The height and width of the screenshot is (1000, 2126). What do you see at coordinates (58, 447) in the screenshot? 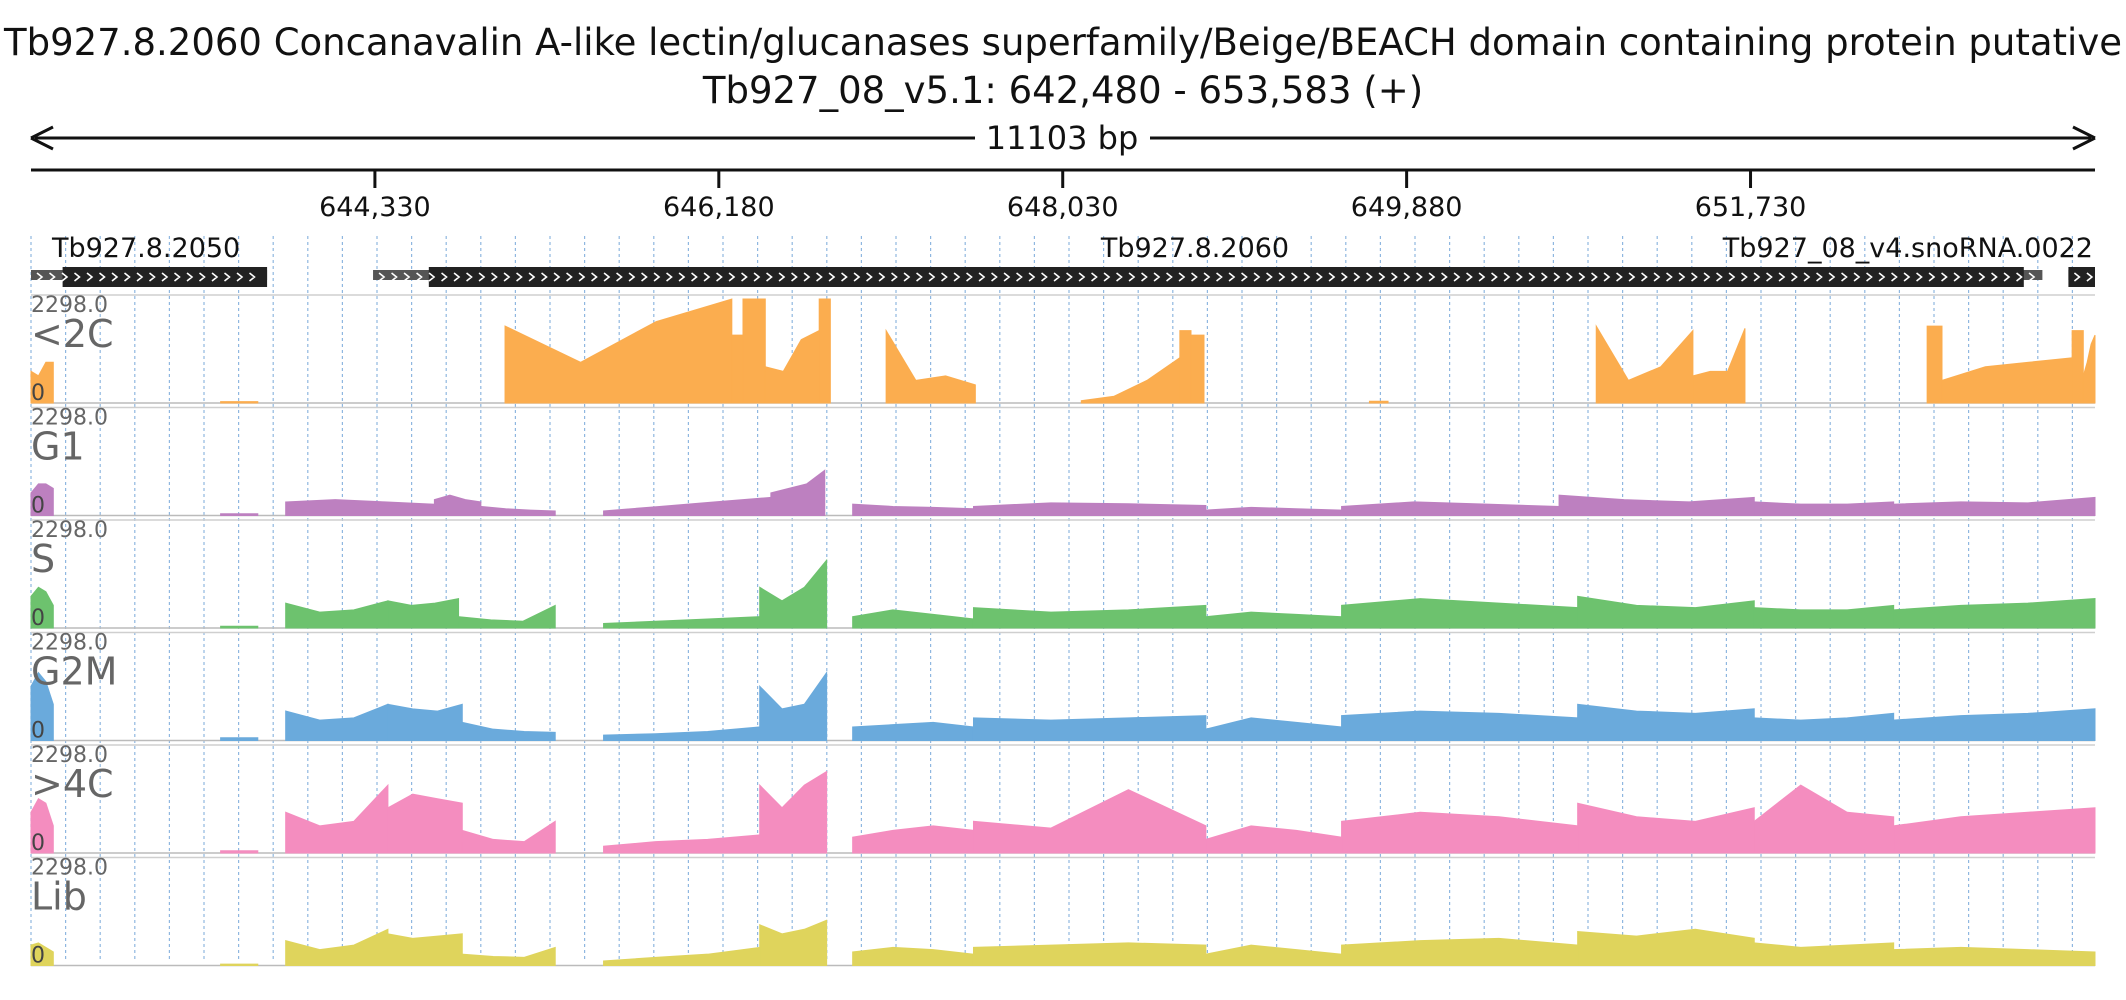
I see `track-name: G1` at bounding box center [58, 447].